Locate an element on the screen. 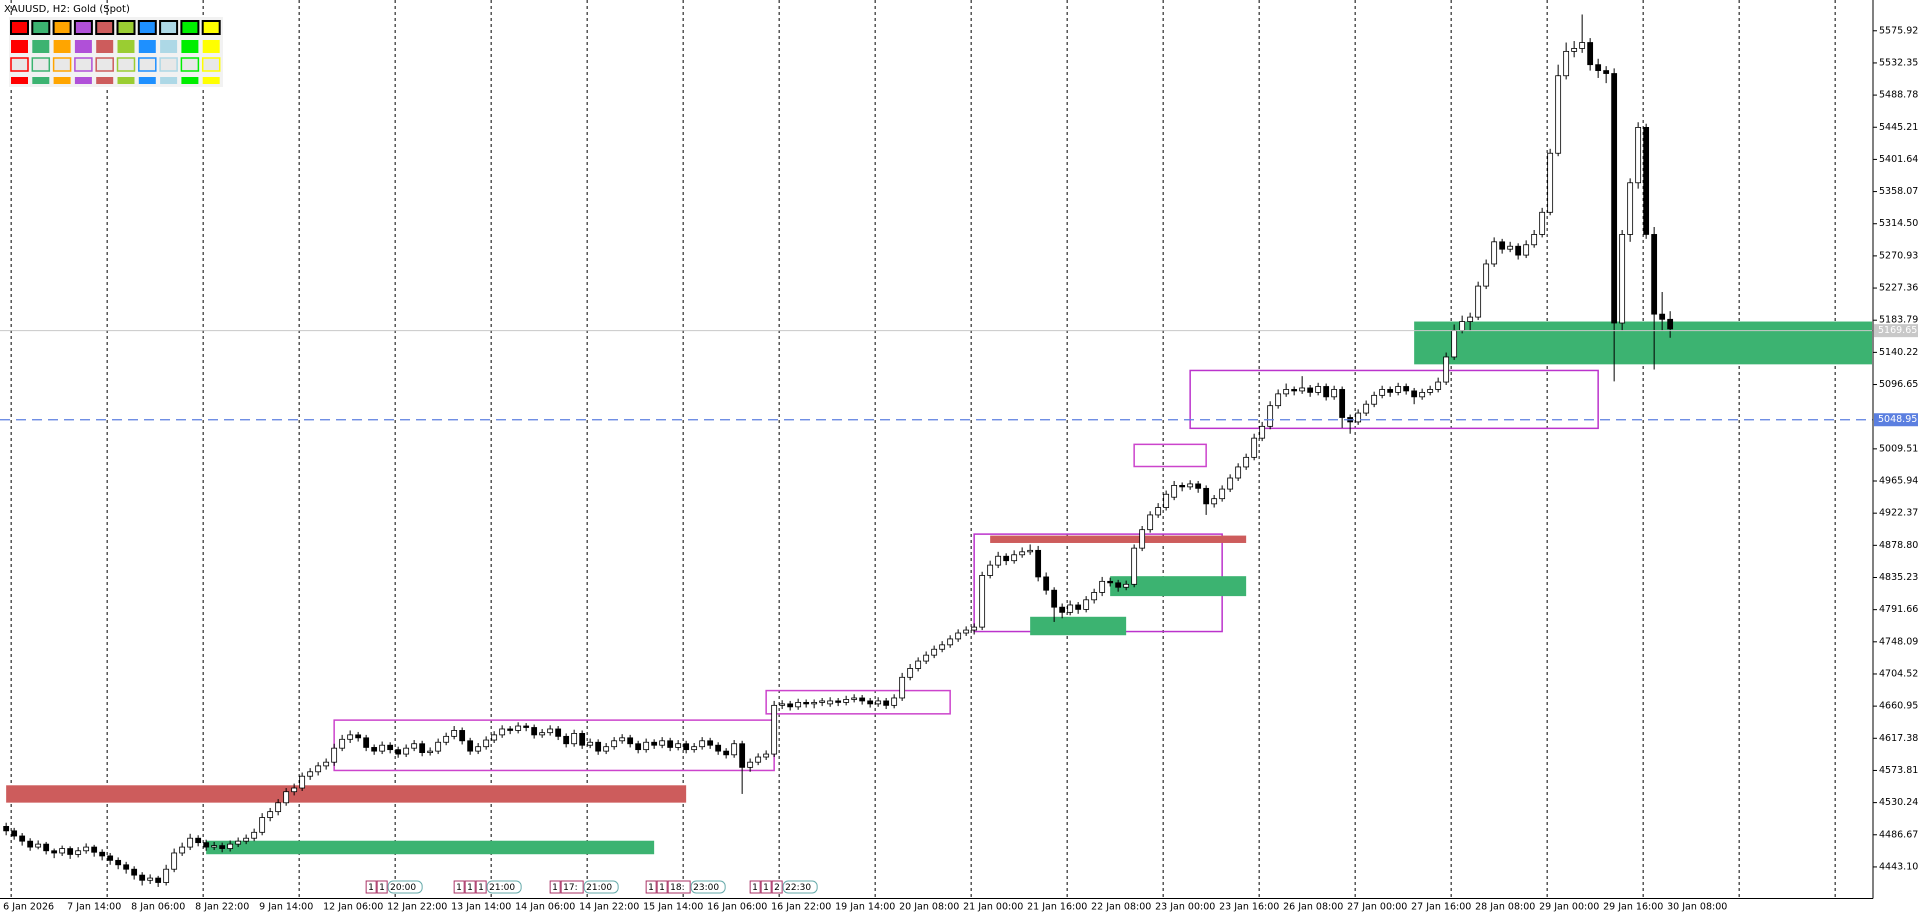  x-tick-label: 12 Jan 06:00 is located at coordinates (353, 907).